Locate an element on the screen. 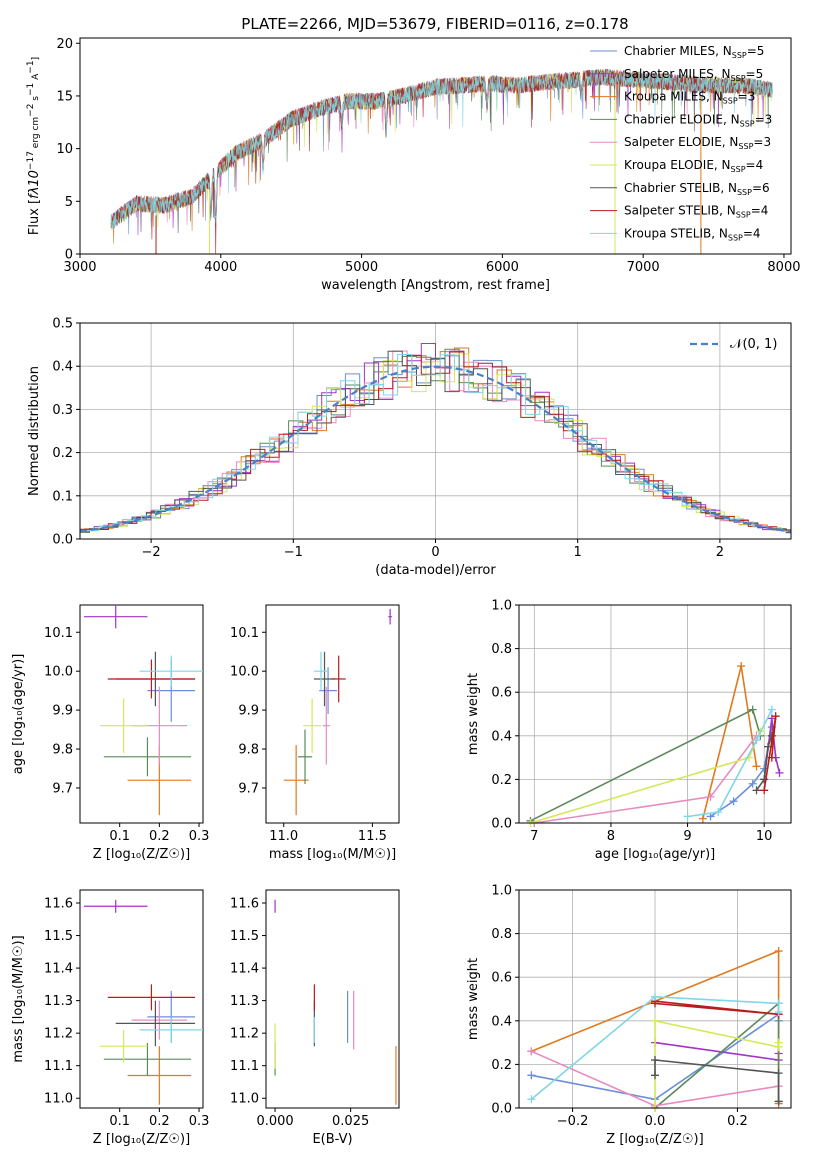 Image resolution: width=819 pixels, height=1170 pixels. y-tick-label: 10.0 is located at coordinates (58, 672).